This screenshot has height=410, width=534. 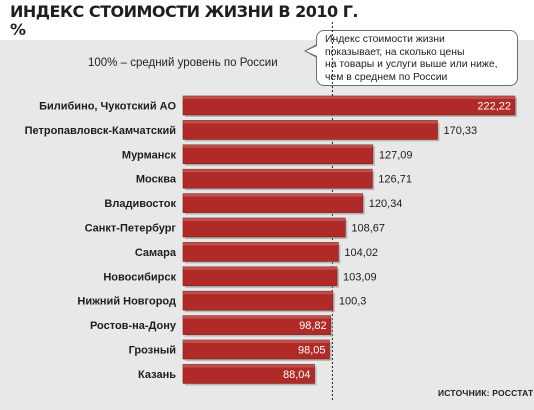 What do you see at coordinates (107, 107) in the screenshot?
I see `category-label: Билибино, Чукотский АО` at bounding box center [107, 107].